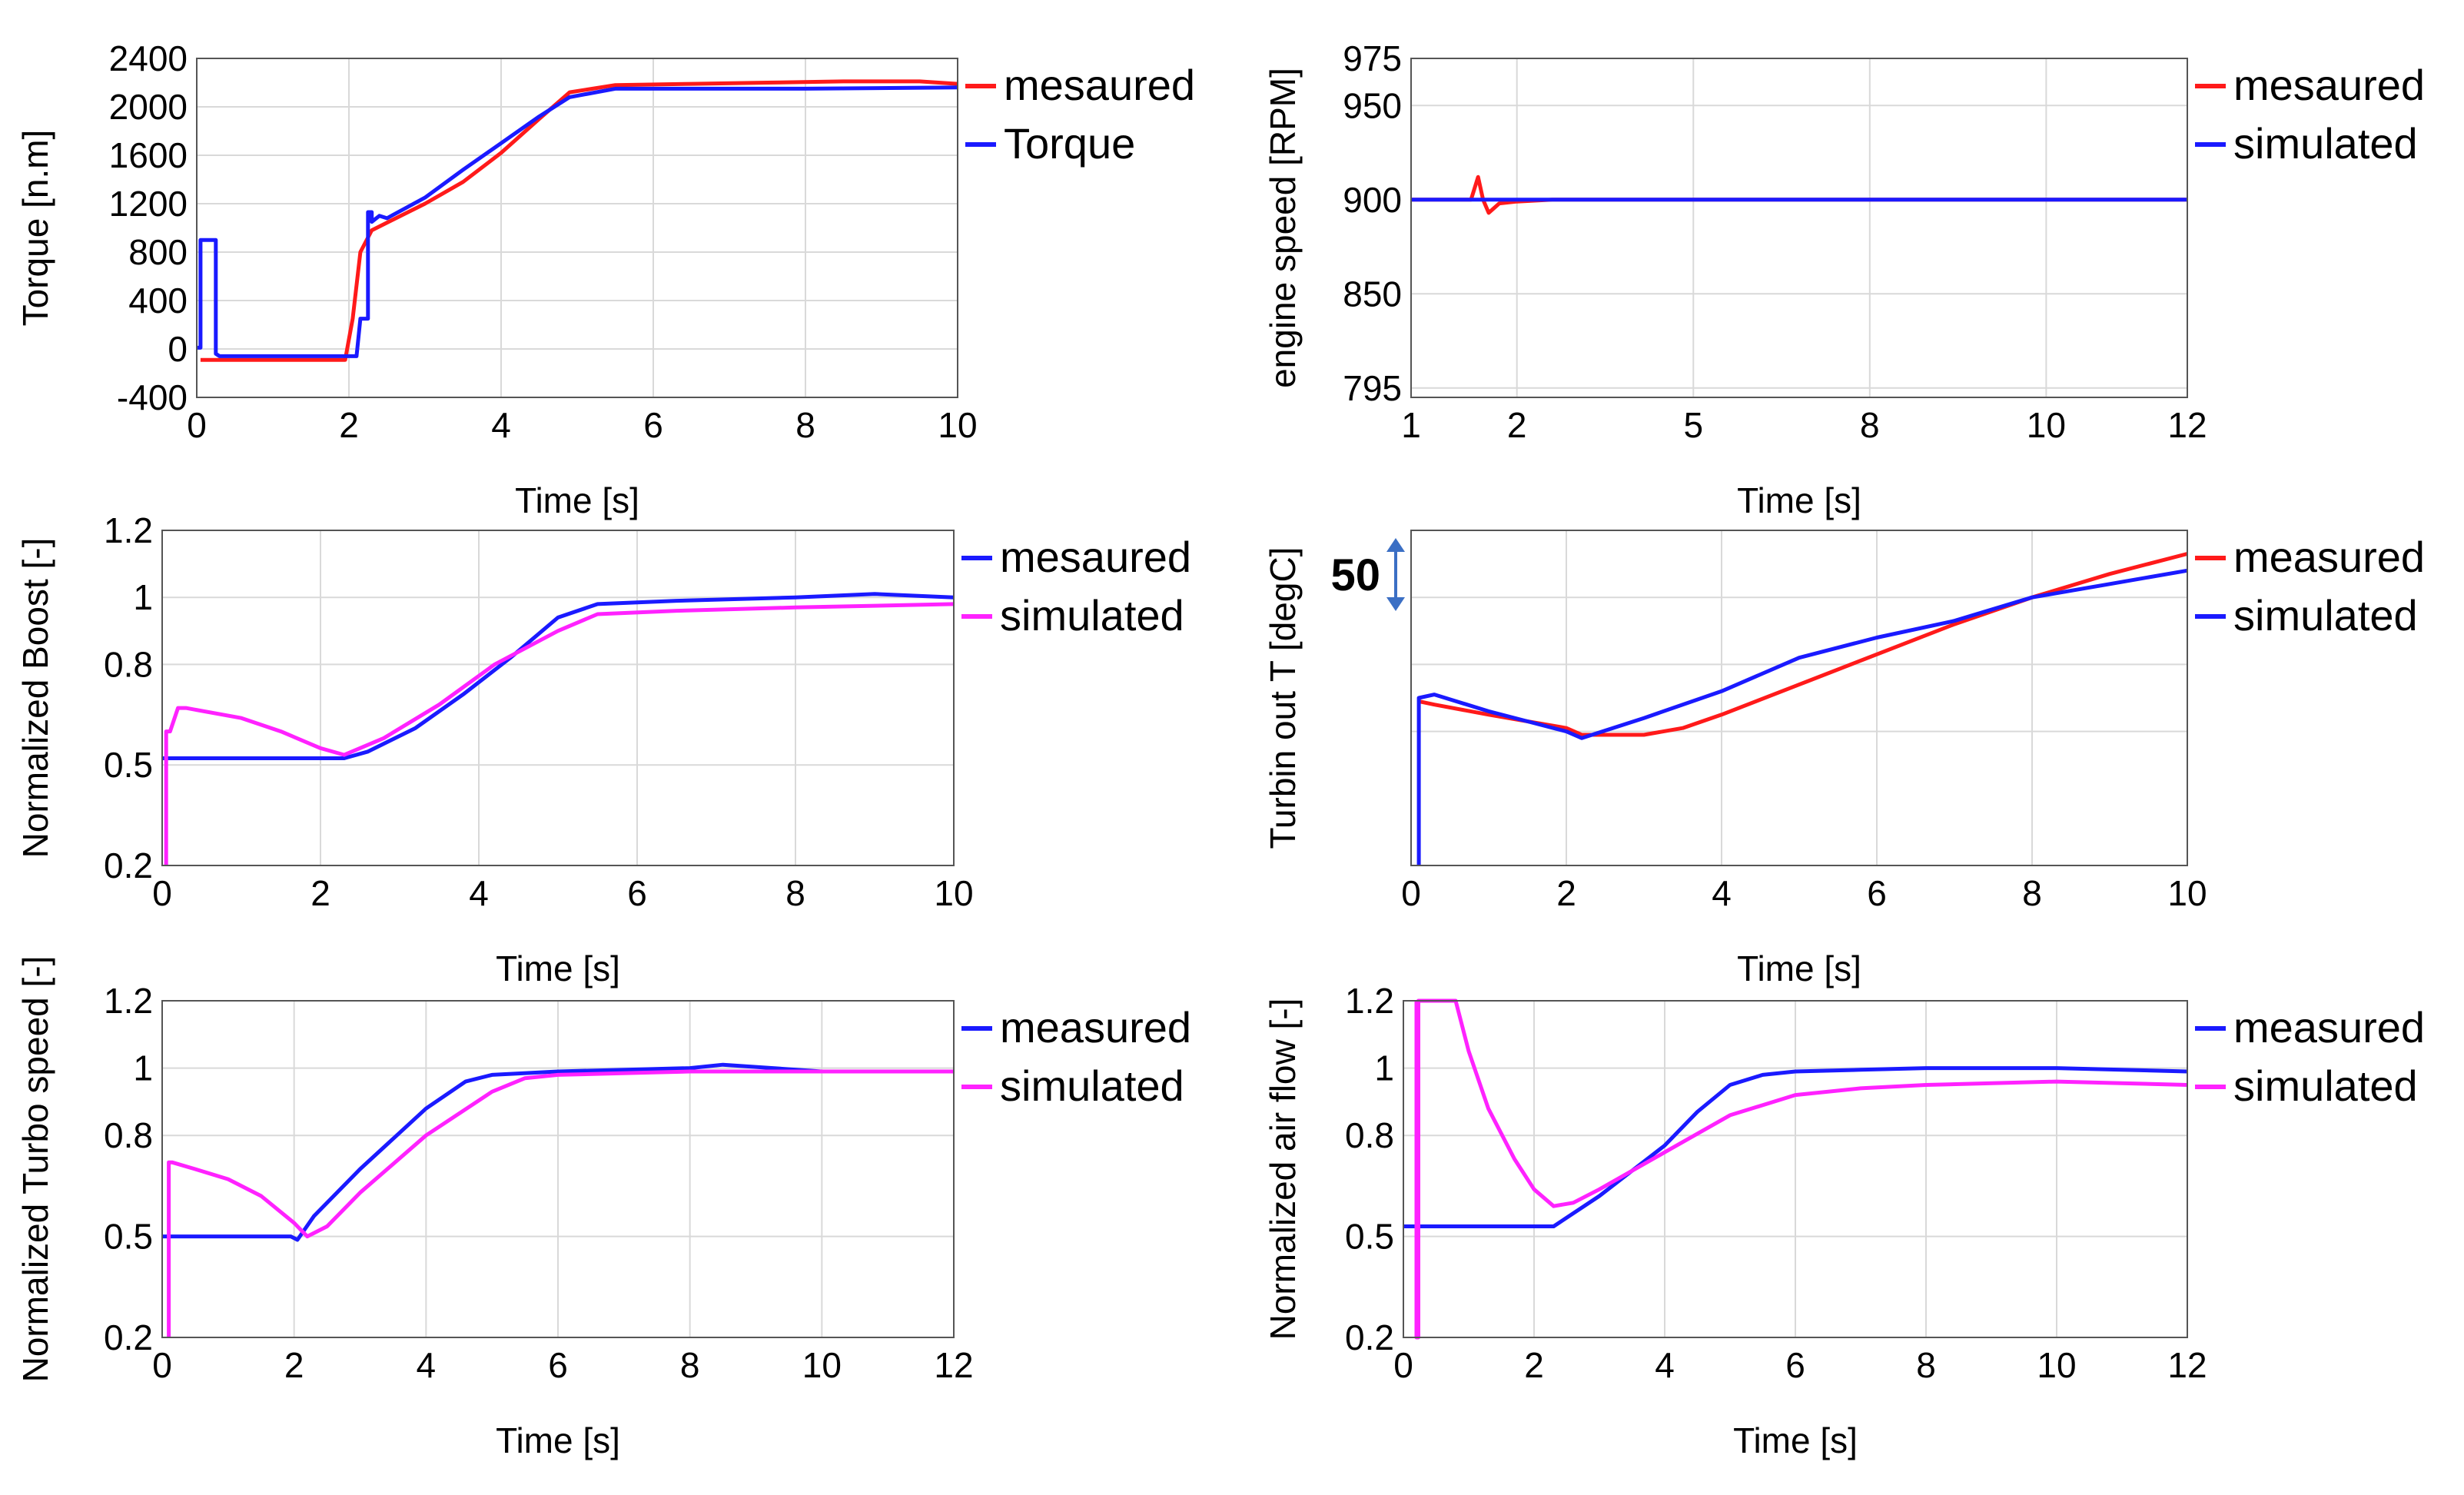 This screenshot has width=2464, height=1495. I want to click on y-tick-label: 400, so click(158, 301).